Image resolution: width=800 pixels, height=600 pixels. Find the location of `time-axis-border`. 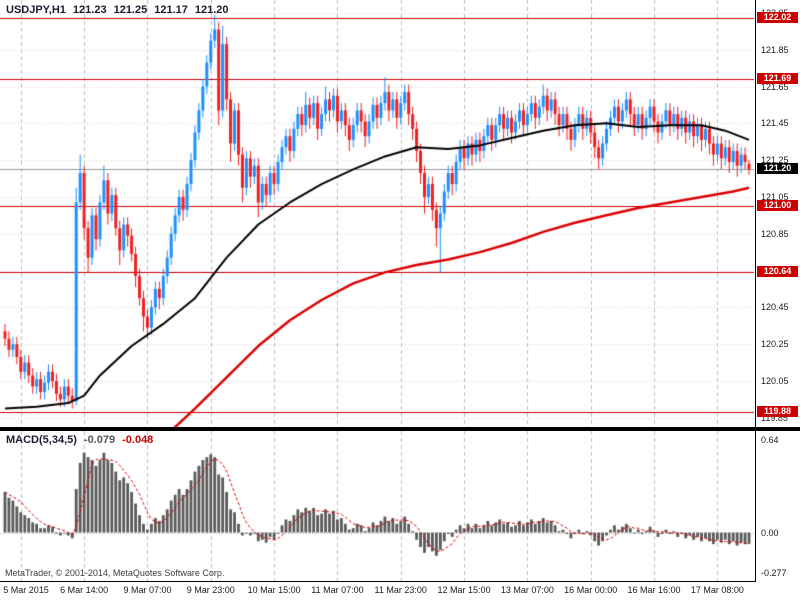

time-axis-border is located at coordinates (400, 581).